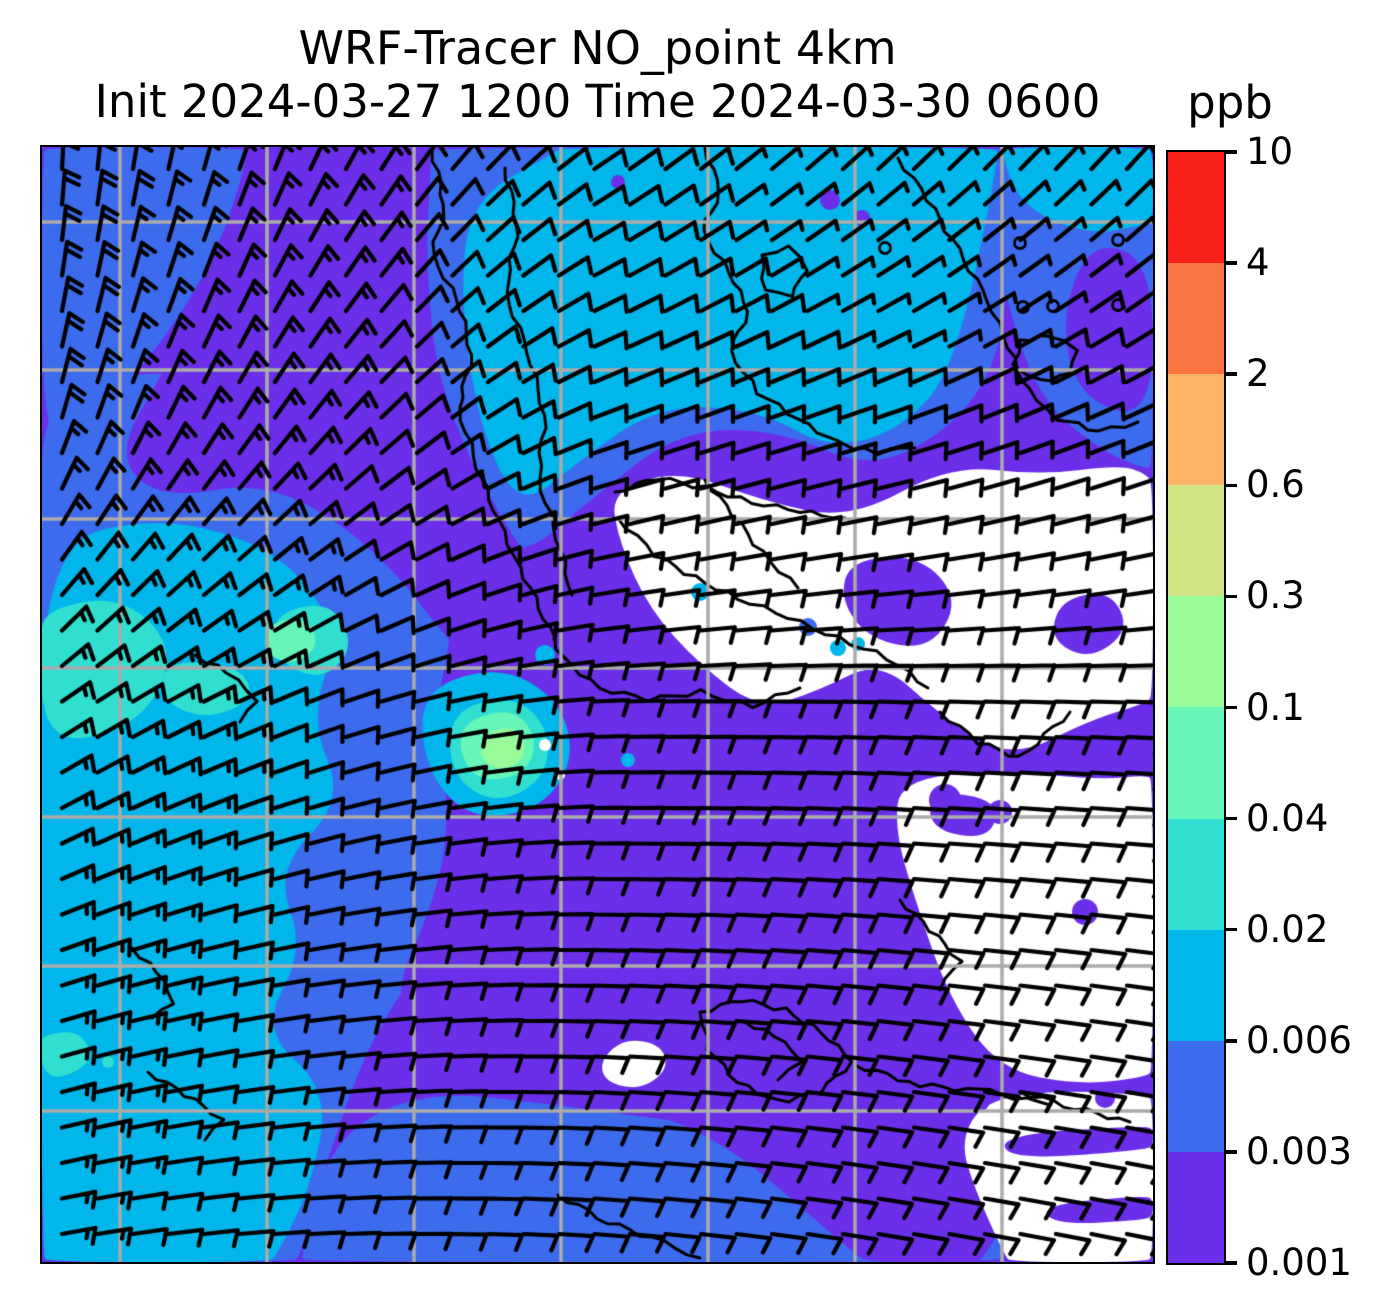  Describe the element at coordinates (1299, 1262) in the screenshot. I see `colorbar-tick-label: 0.001` at that location.